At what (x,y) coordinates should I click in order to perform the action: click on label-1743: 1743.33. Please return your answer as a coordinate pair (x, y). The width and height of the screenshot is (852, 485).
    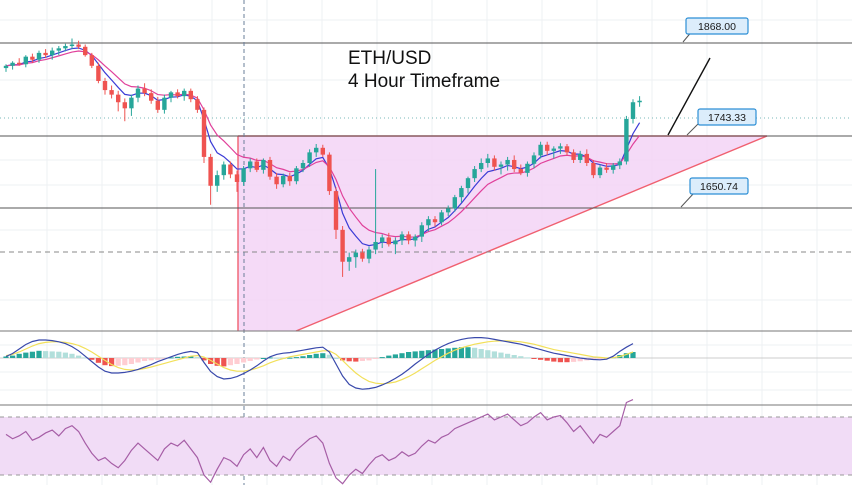
    Looking at the image, I should click on (721, 122).